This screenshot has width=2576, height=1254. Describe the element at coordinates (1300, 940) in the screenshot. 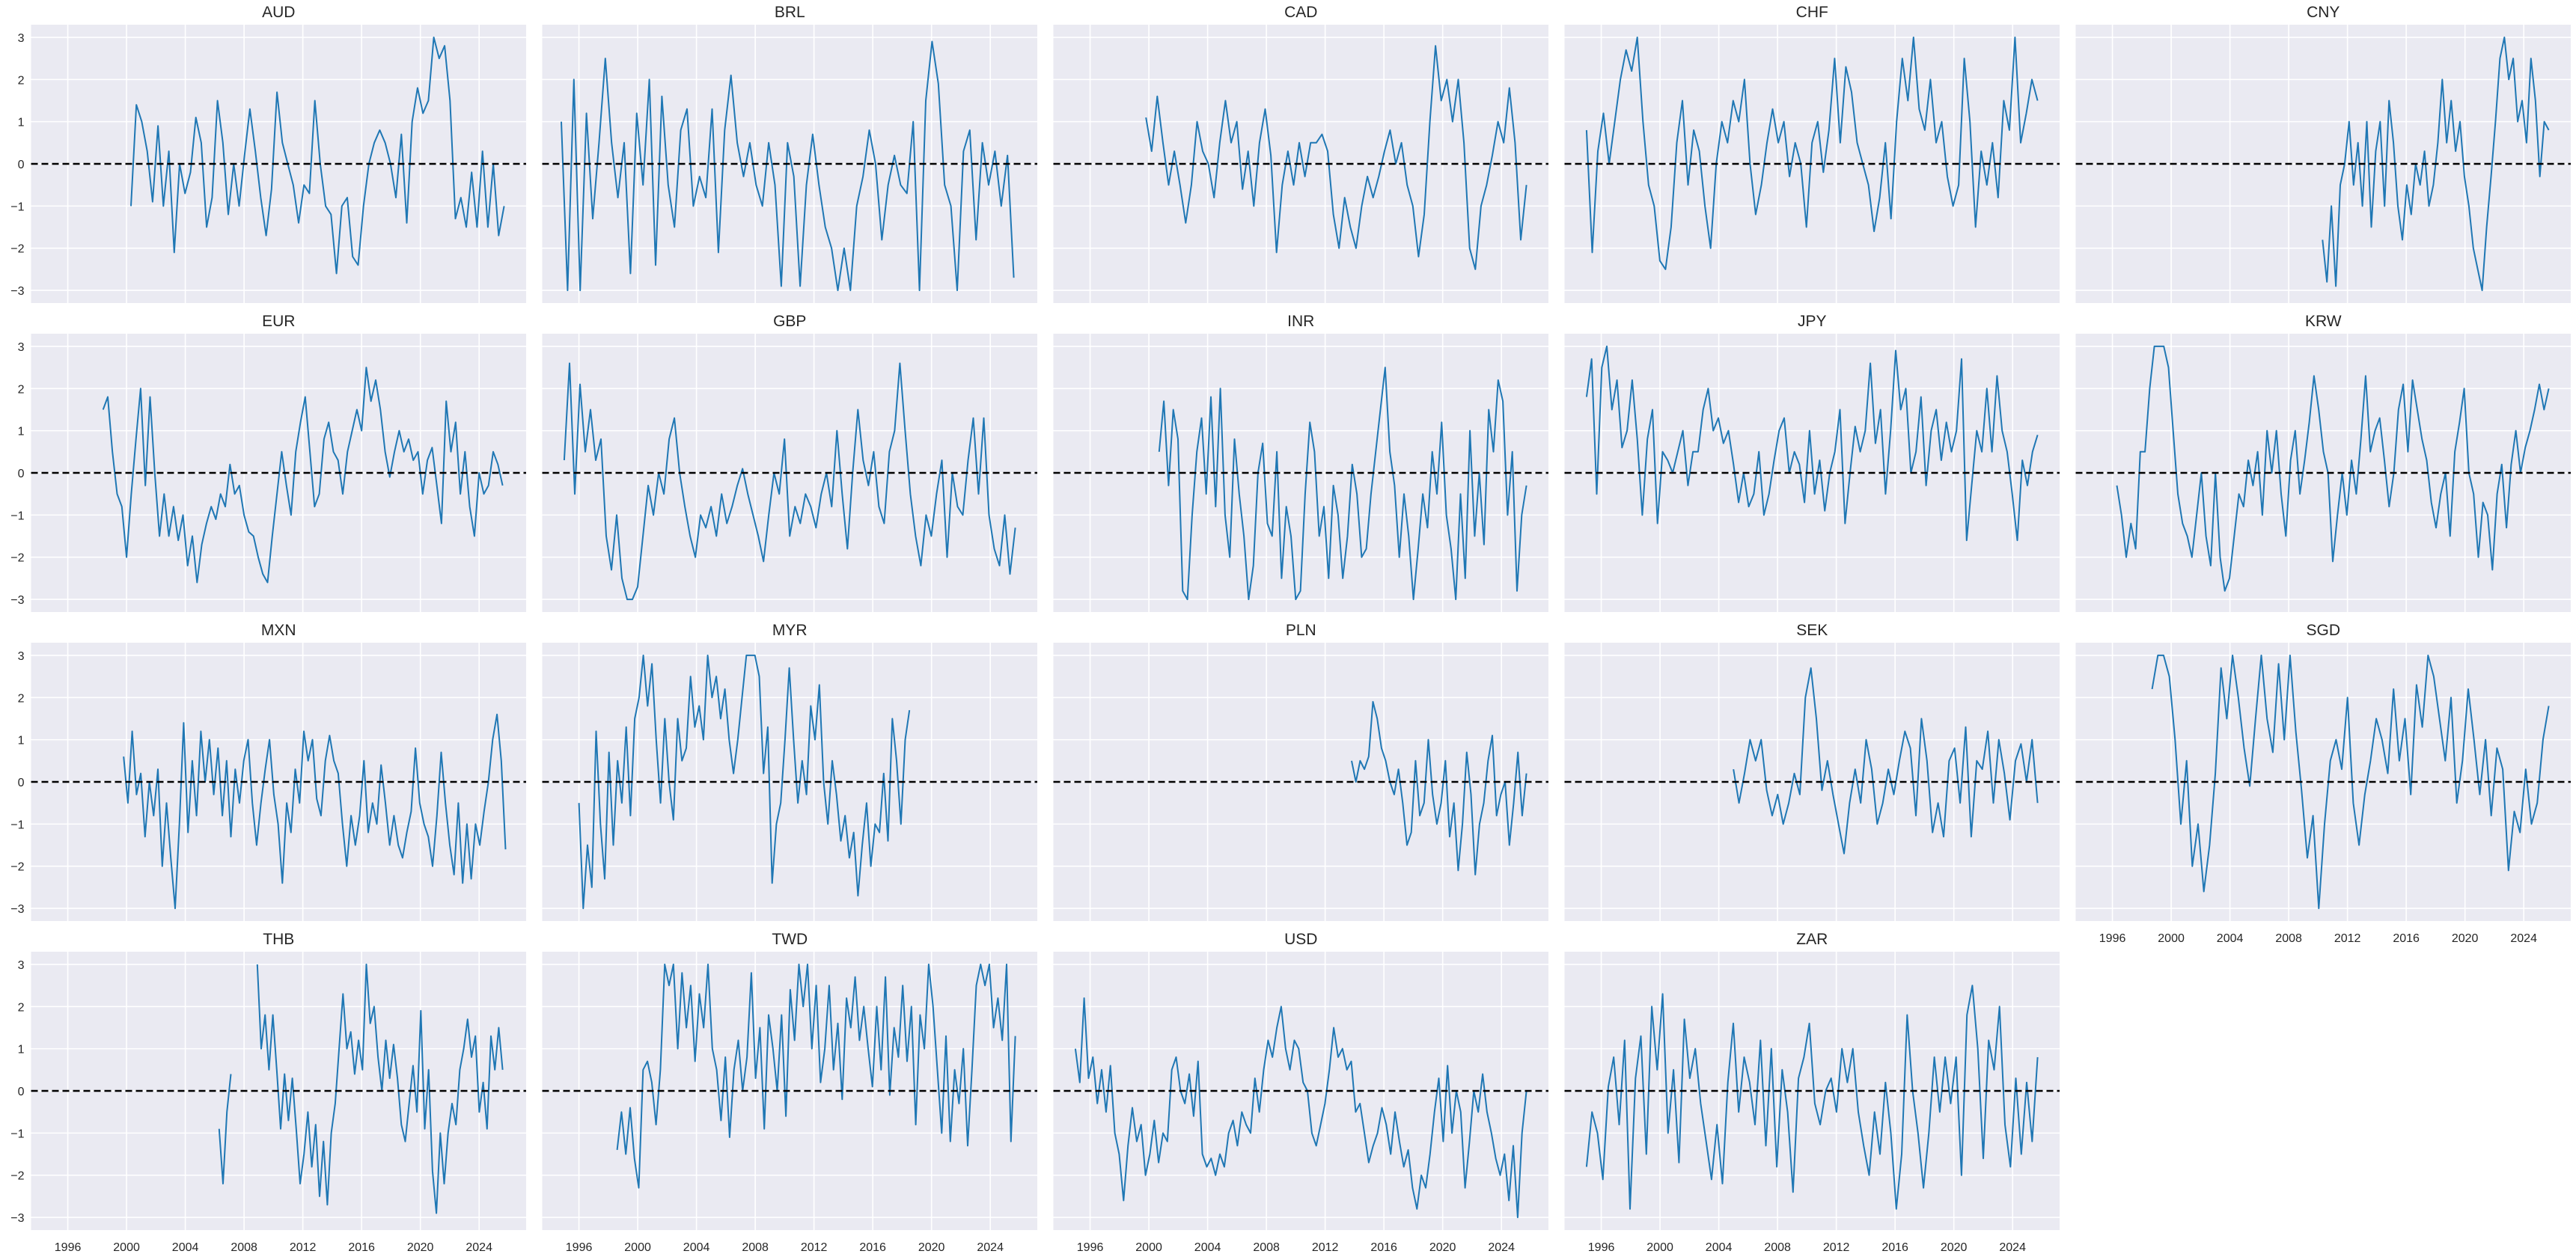

I see `panel-title: USD` at that location.